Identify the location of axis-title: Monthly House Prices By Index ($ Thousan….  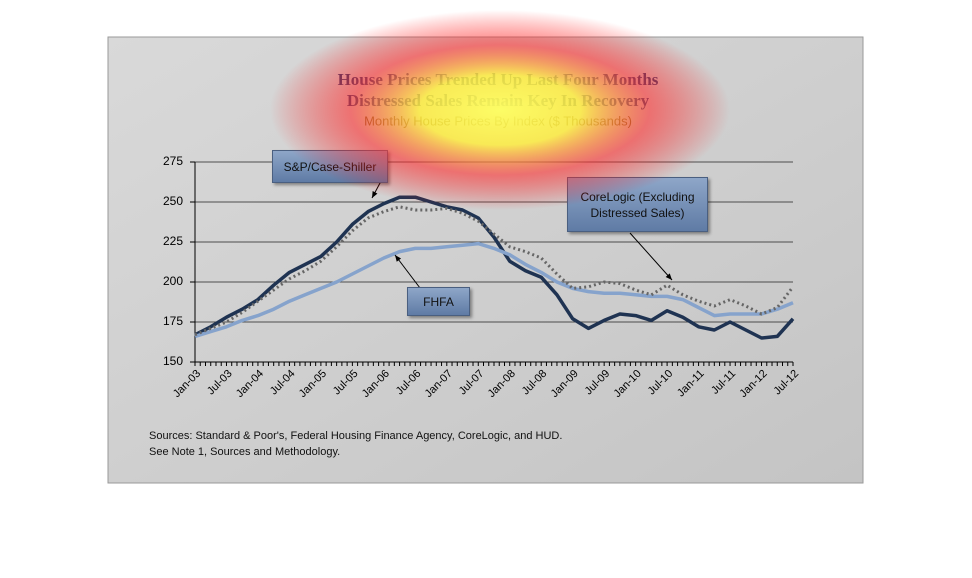
(498, 120).